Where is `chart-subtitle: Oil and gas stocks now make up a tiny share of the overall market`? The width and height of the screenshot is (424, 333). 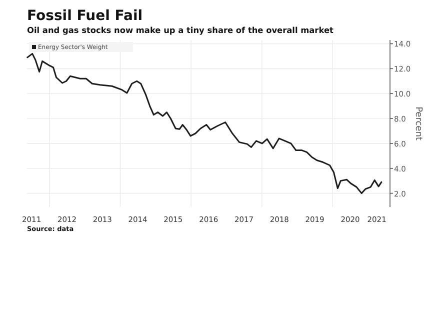 chart-subtitle: Oil and gas stocks now make up a tiny share of the overall market is located at coordinates (180, 30).